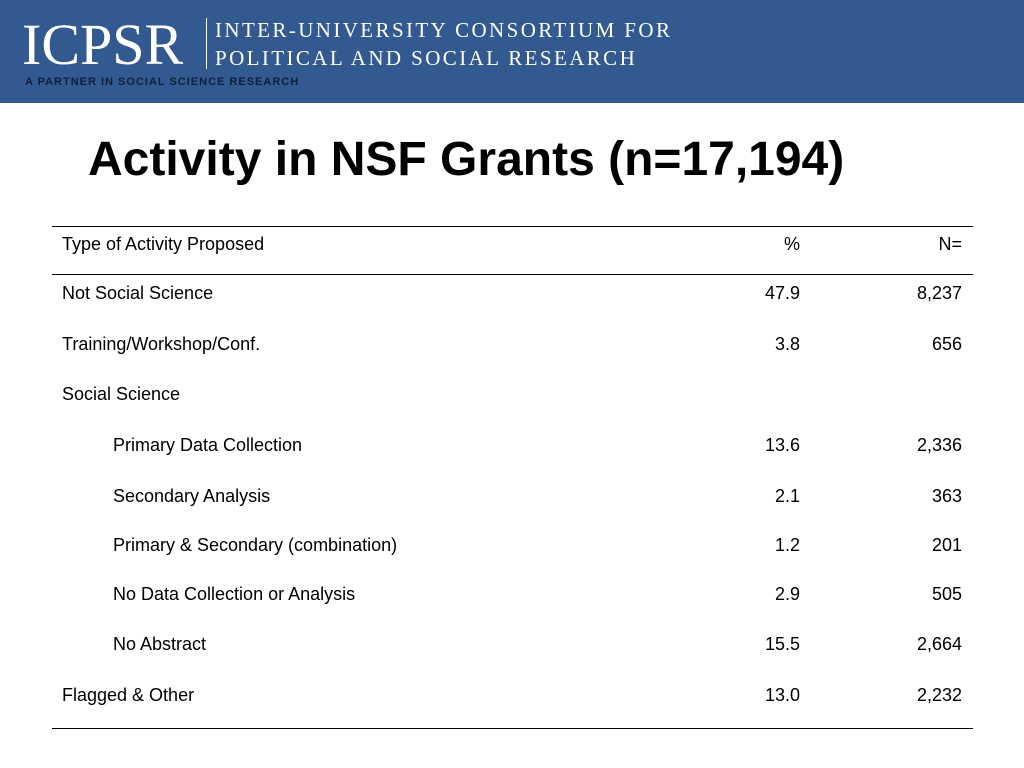 This screenshot has height=768, width=1024. I want to click on table-row: Secondary Analysis 2.1 363, so click(512, 502).